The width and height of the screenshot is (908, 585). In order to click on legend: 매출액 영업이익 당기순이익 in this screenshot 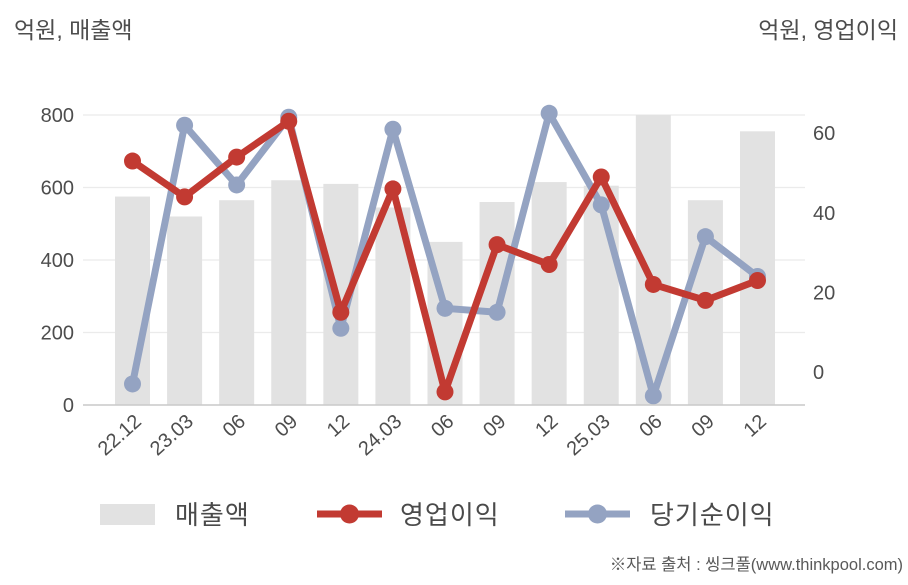, I will do `click(437, 515)`.